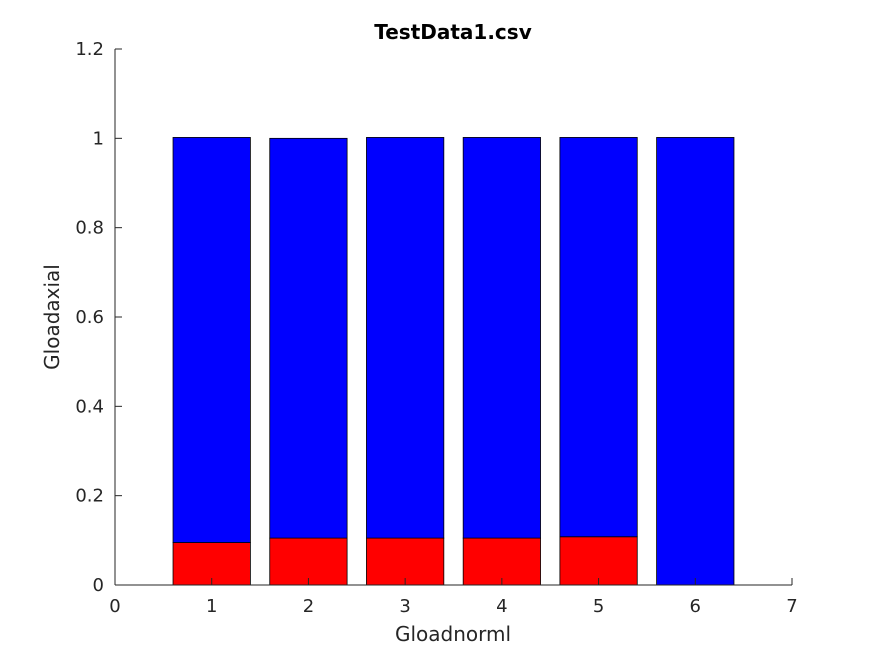  I want to click on chart-title: TestData1.csv, so click(452, 32).